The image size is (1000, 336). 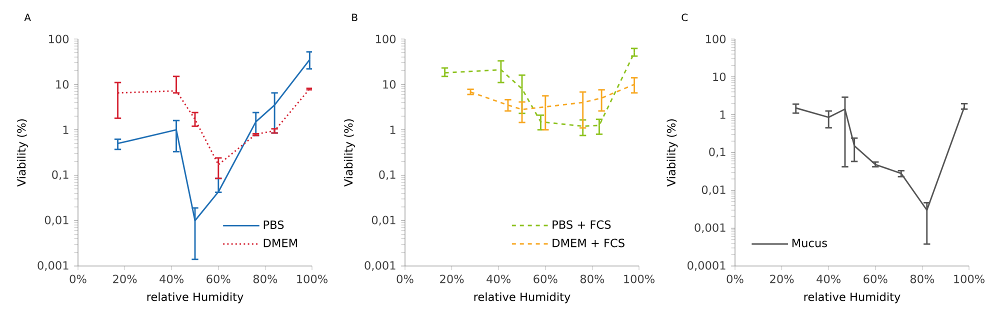 What do you see at coordinates (355, 18) in the screenshot?
I see `chart-title: B` at bounding box center [355, 18].